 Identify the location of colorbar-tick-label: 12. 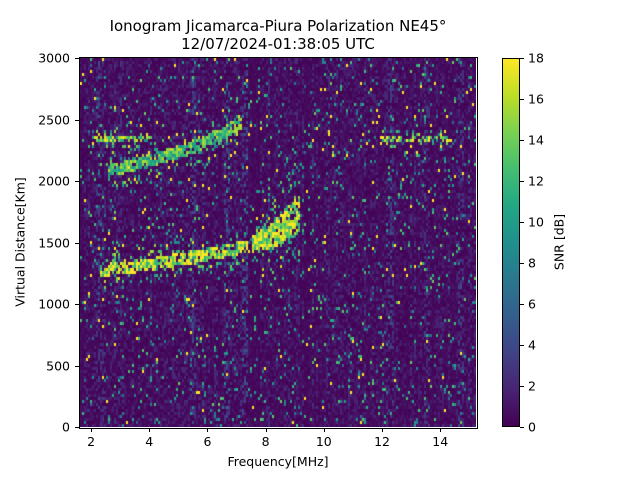
(536, 181).